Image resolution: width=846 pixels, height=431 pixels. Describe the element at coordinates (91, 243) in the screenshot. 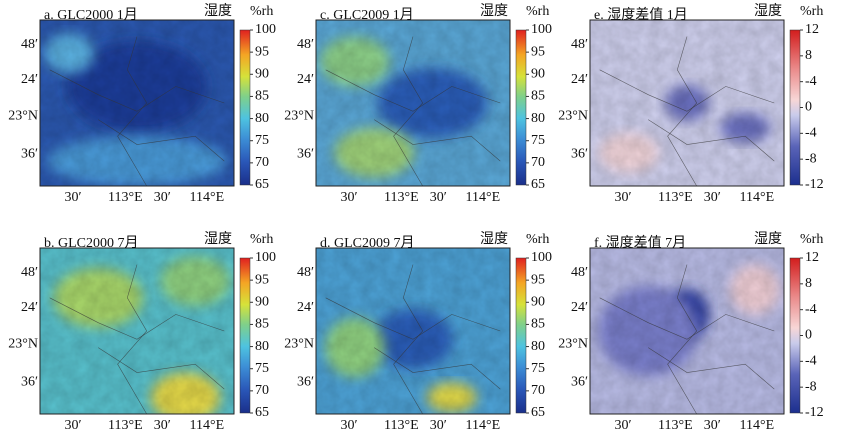

I see `panel-title: b. GLC2000 7月` at that location.